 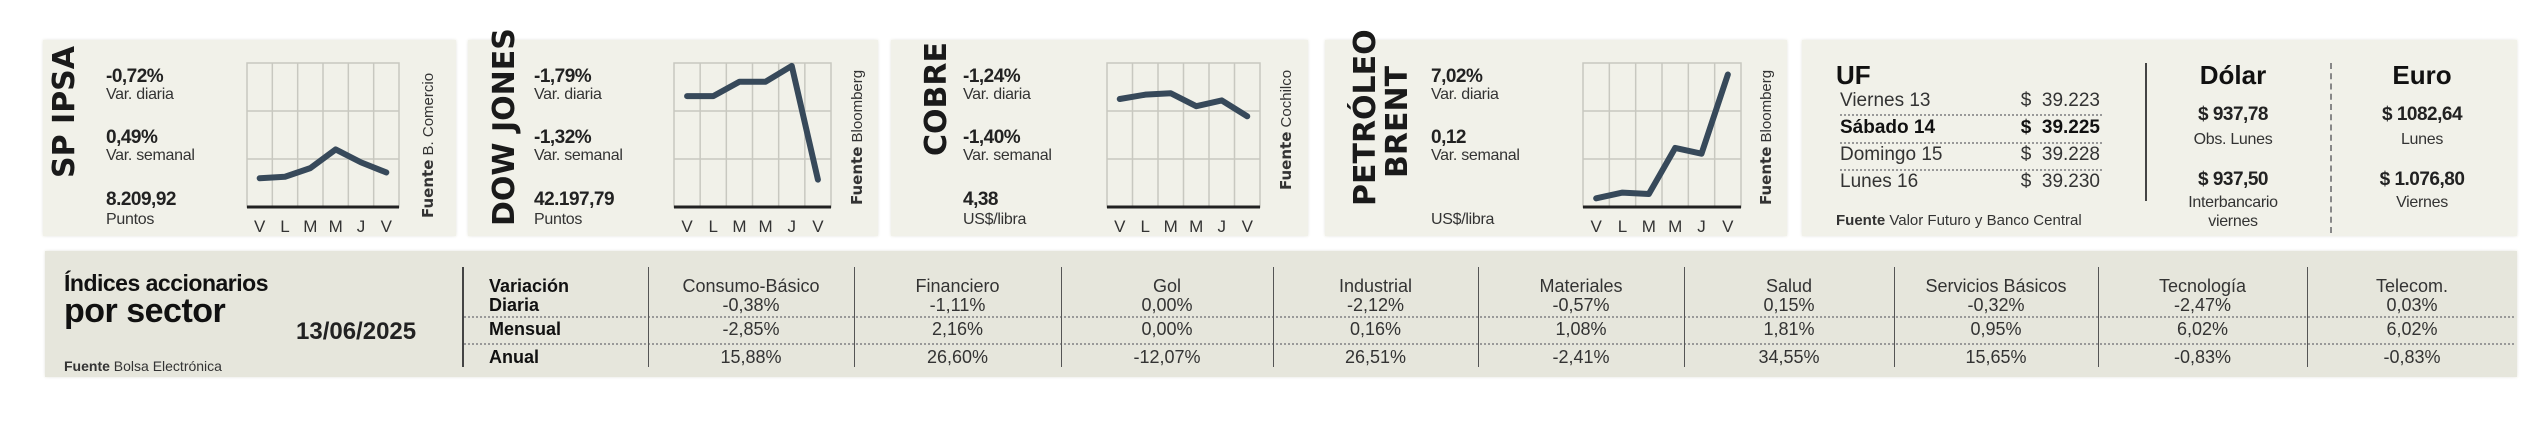 What do you see at coordinates (64, 111) in the screenshot?
I see `sp-ipsa-title: SP IPSA` at bounding box center [64, 111].